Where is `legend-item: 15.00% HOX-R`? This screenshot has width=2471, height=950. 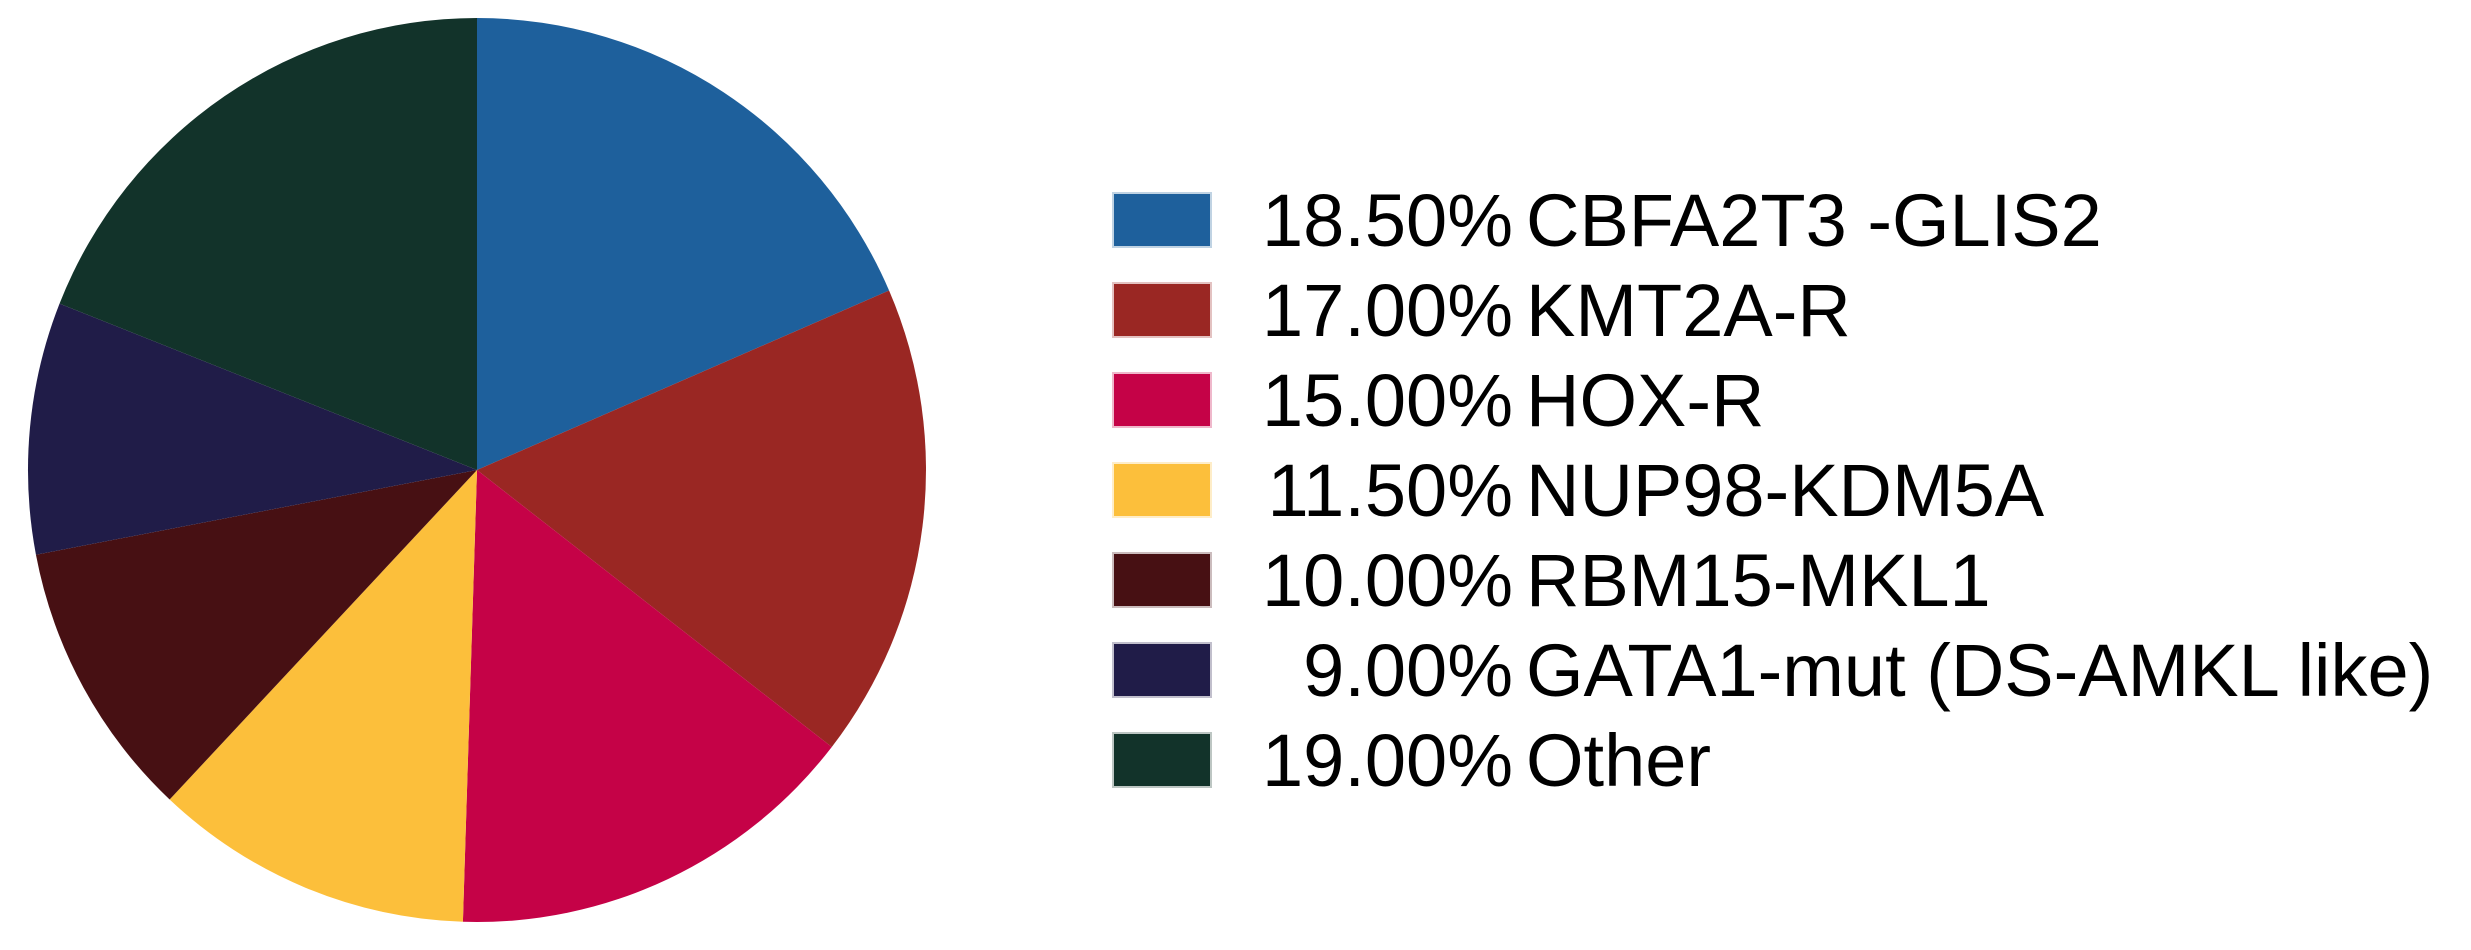 legend-item: 15.00% HOX-R is located at coordinates (1438, 400).